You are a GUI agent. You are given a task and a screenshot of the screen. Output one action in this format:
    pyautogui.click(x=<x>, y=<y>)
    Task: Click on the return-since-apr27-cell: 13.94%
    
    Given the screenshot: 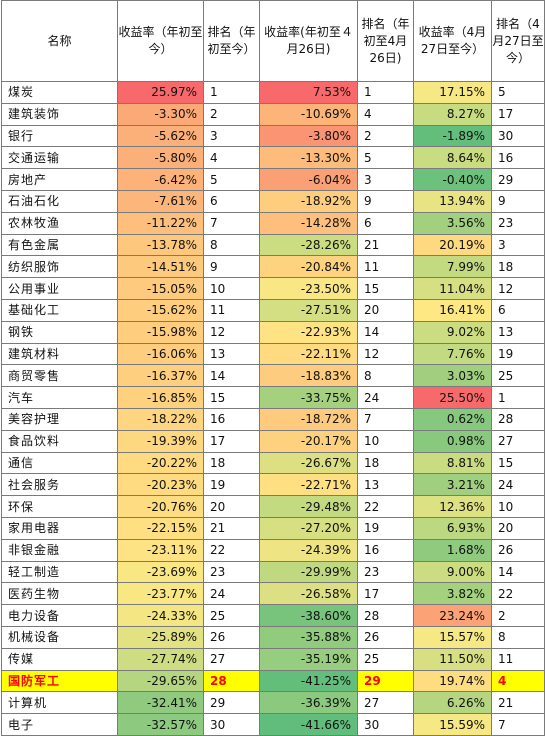 What is the action you would take?
    pyautogui.click(x=452, y=201)
    